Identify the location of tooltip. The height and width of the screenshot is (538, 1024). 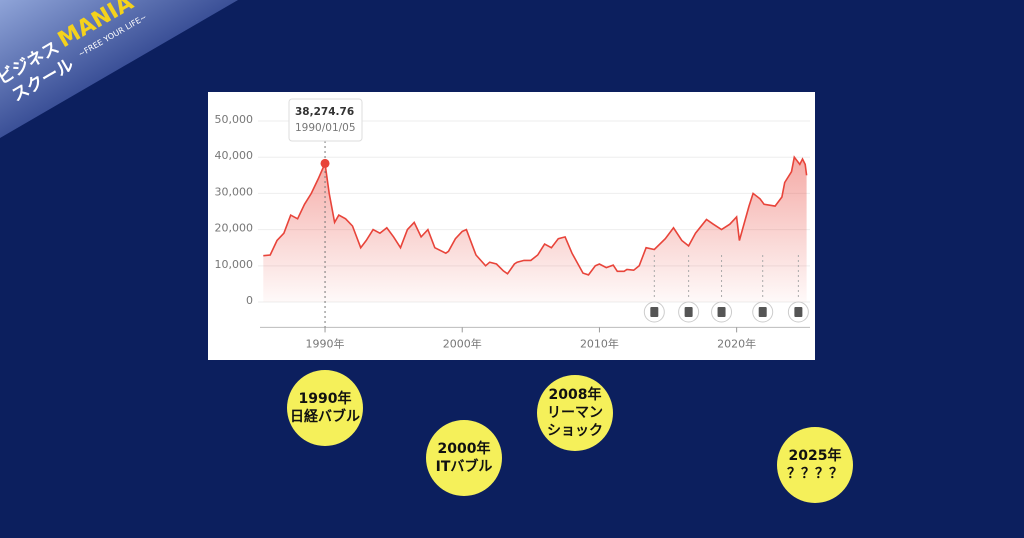
(325, 120).